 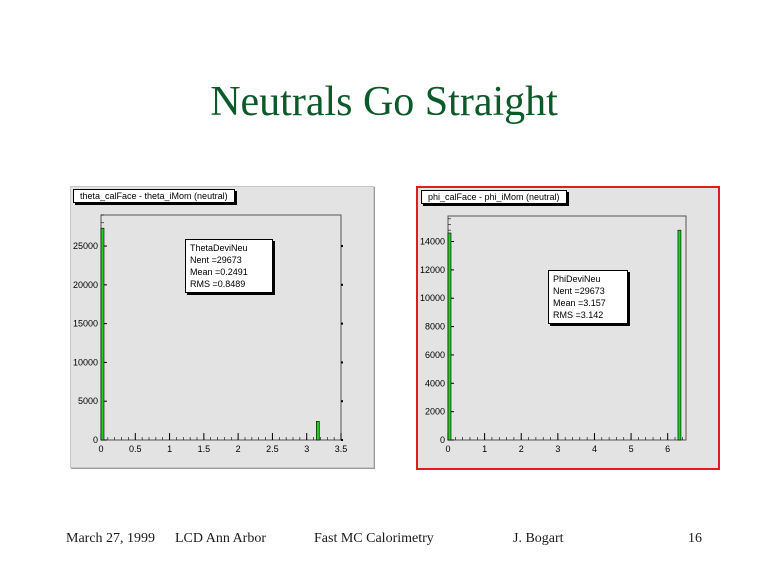 I want to click on x-tick-label: 1.5, so click(x=204, y=449).